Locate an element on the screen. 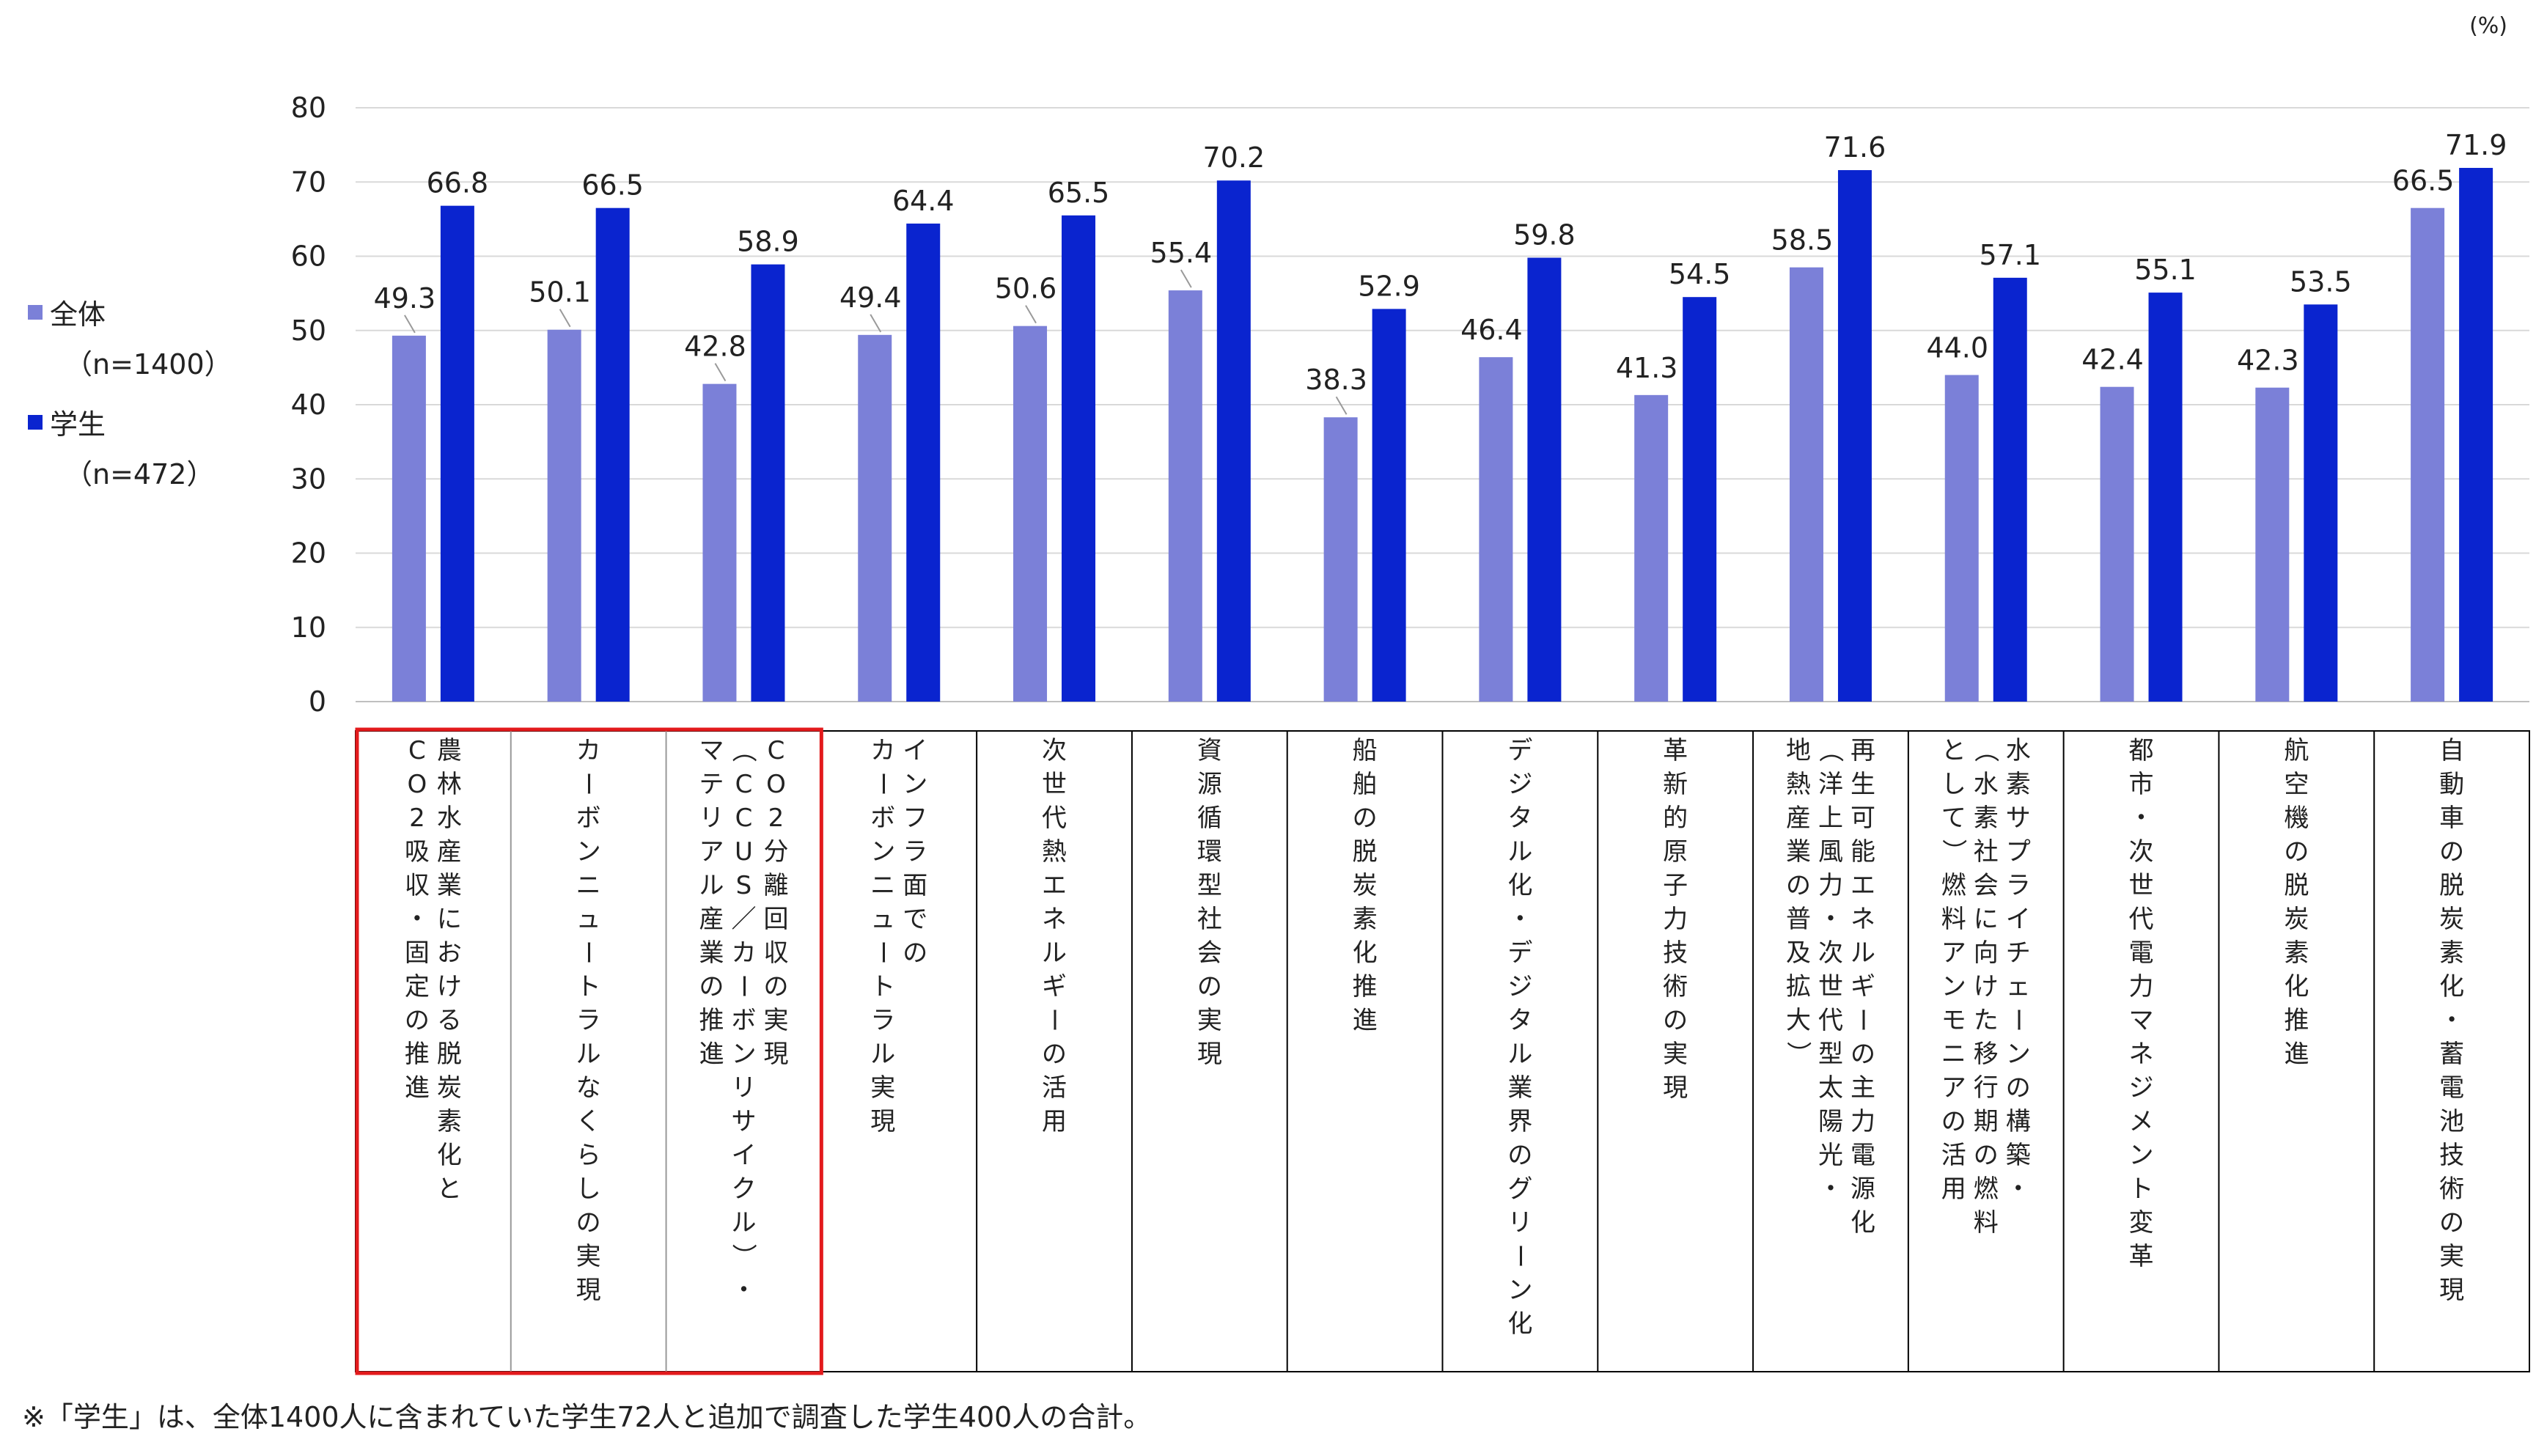  category-char: 主 is located at coordinates (1862, 1088).